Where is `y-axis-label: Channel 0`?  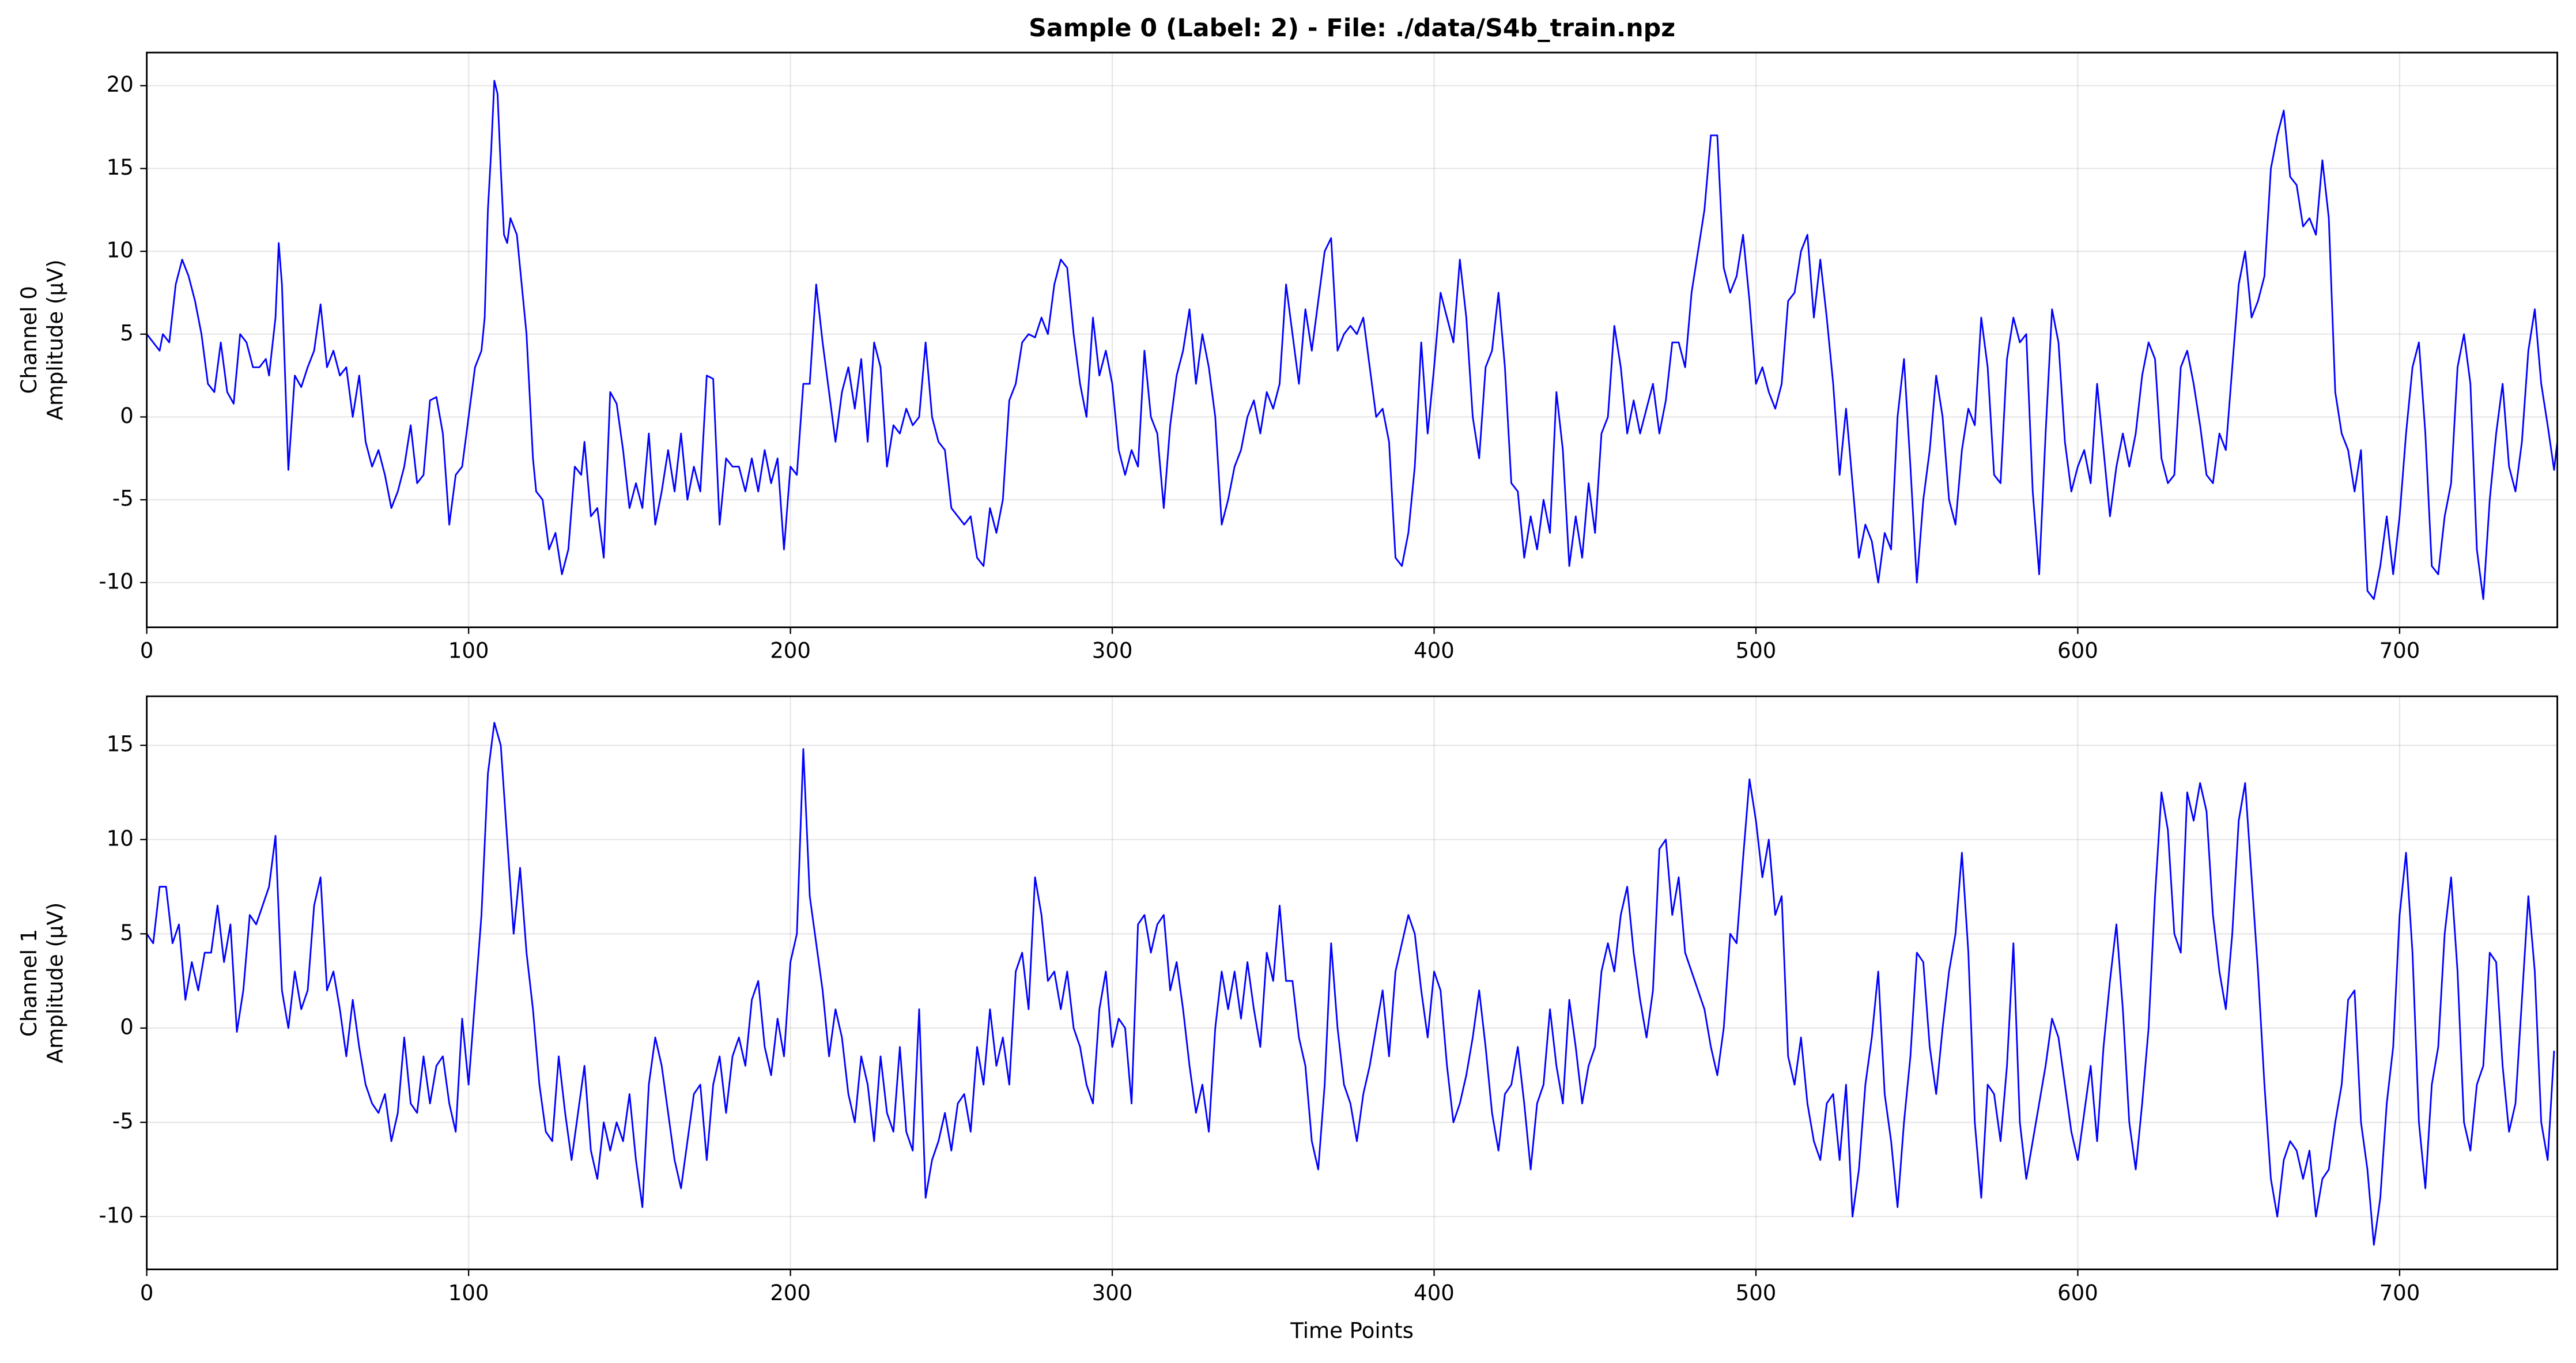 y-axis-label: Channel 0 is located at coordinates (29, 340).